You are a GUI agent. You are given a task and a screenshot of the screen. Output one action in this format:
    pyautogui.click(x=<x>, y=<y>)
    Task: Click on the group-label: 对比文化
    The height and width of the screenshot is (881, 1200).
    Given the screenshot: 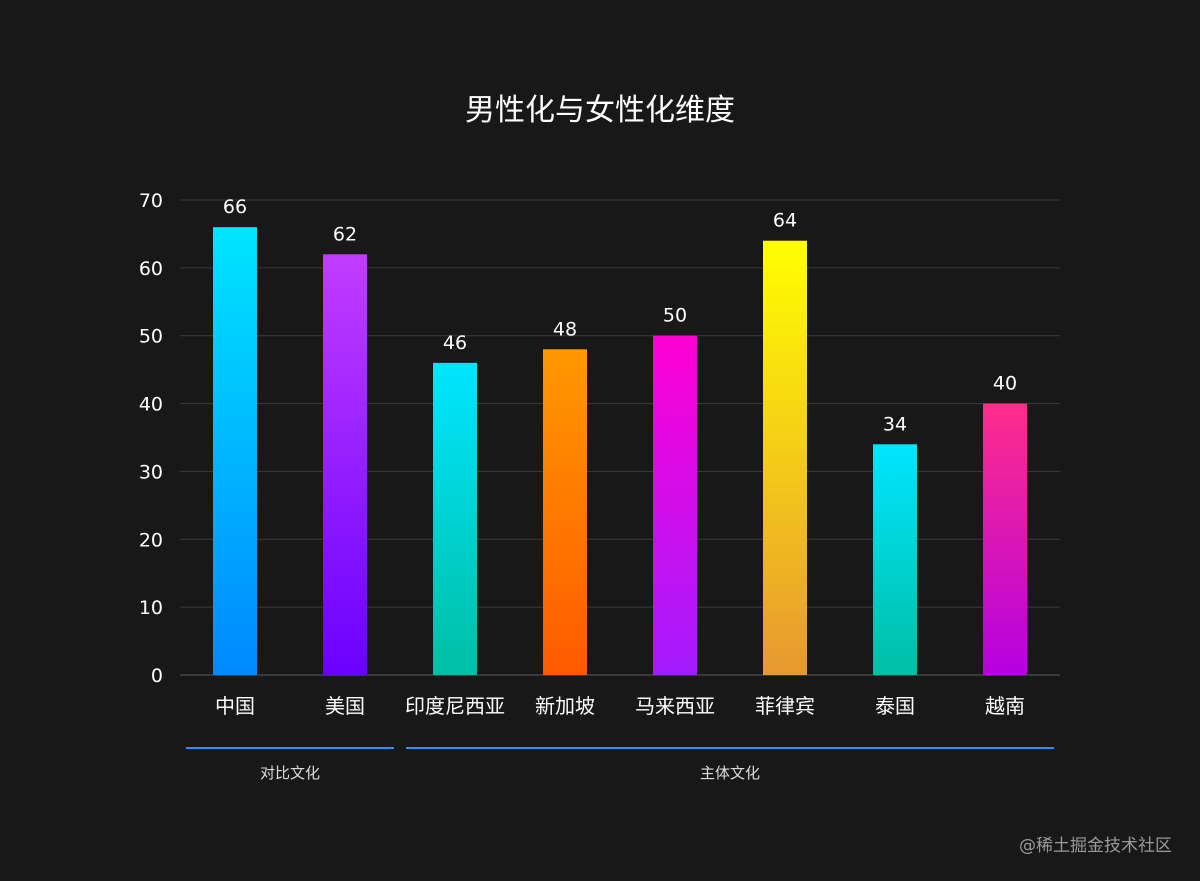 What is the action you would take?
    pyautogui.click(x=290, y=773)
    